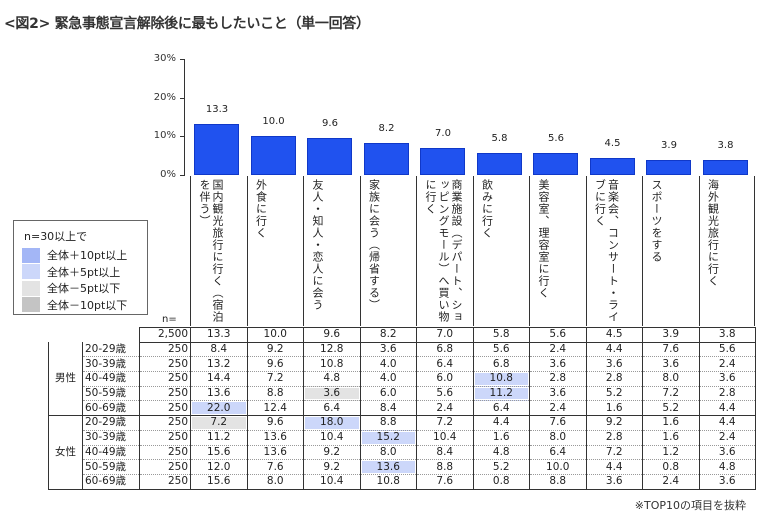 This screenshot has width=760, height=527. Describe the element at coordinates (388, 438) in the screenshot. I see `table-cell: 15.2` at that location.